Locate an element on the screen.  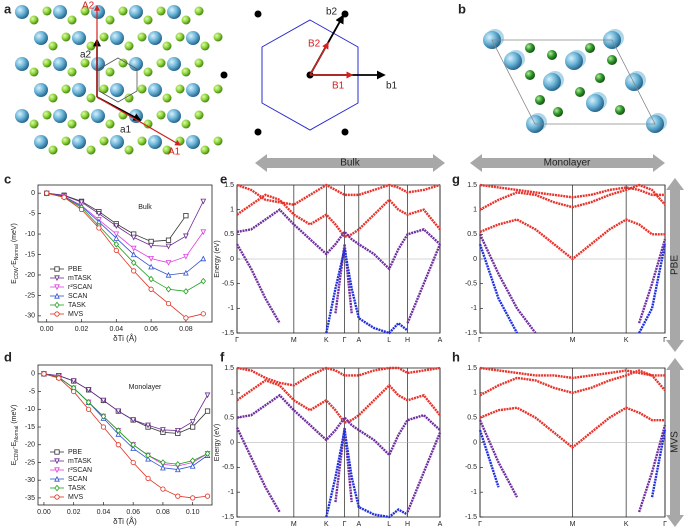
y-tick-label: 0 is located at coordinates (475, 259).